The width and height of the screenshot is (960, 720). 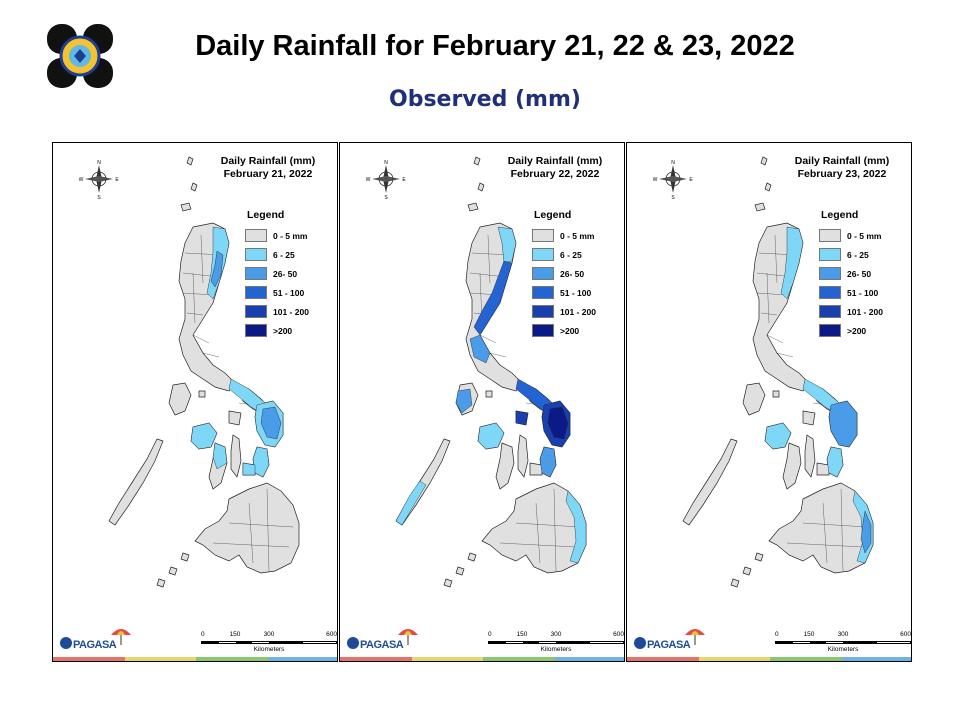 I want to click on land-mindanao, so click(x=247, y=528).